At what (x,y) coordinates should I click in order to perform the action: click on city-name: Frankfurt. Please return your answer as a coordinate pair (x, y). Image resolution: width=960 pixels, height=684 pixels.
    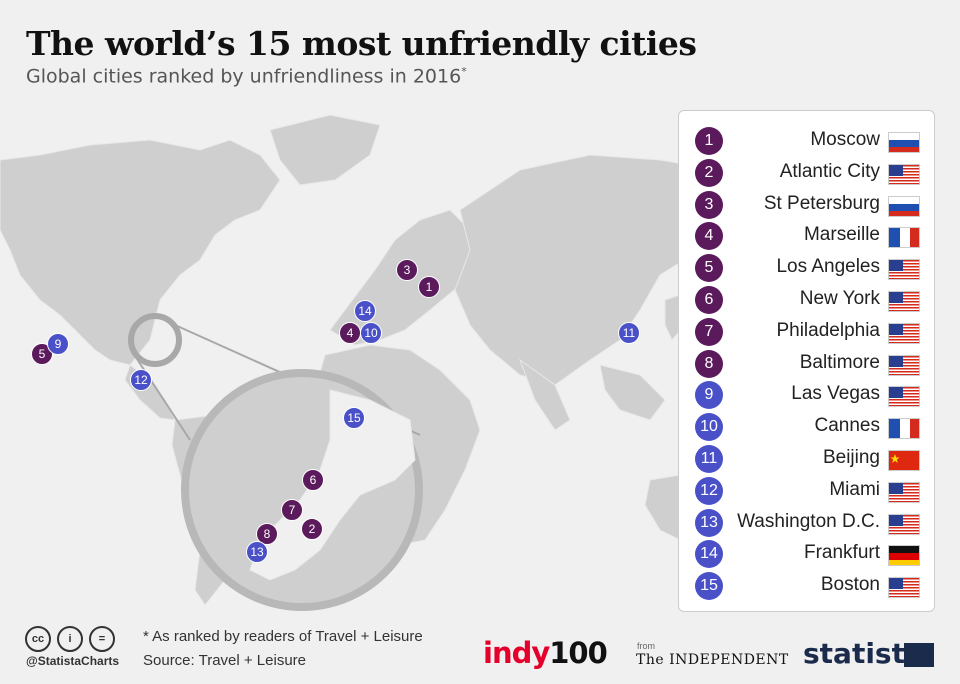
    Looking at the image, I should click on (841, 553).